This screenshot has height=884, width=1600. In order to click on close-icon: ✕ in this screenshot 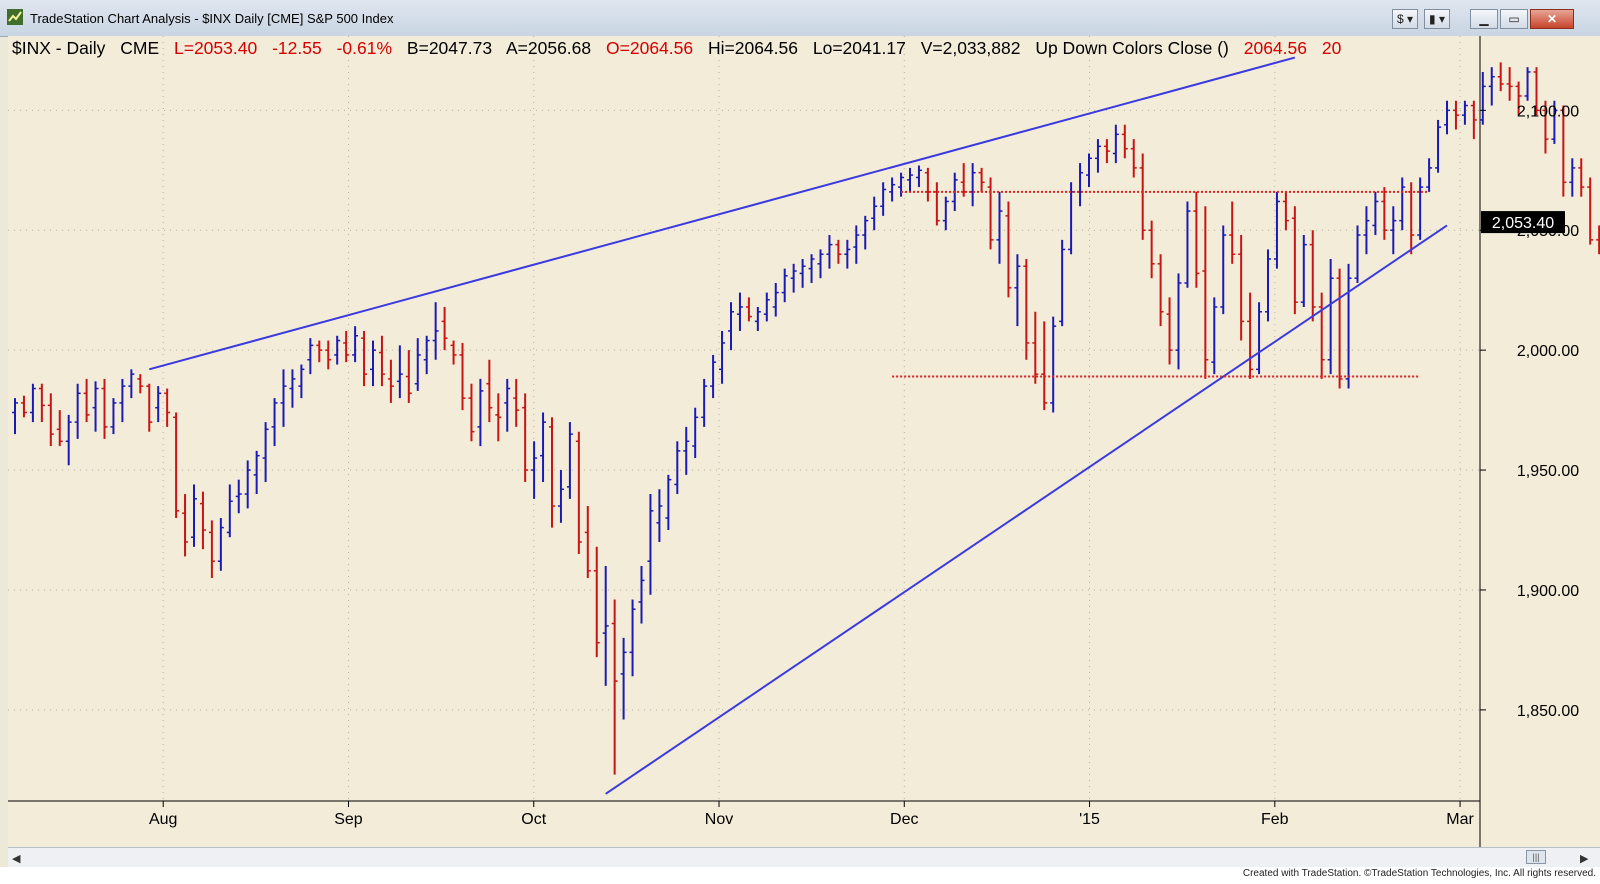, I will do `click(1552, 19)`.